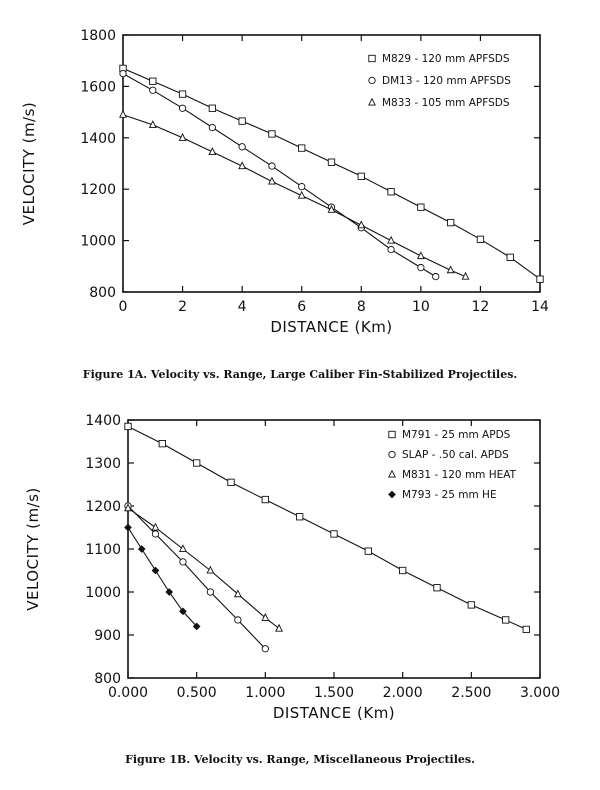 This screenshot has height=790, width=600. What do you see at coordinates (446, 59) in the screenshot?
I see `legend-entry: M829 - 120 mm APFSDS` at bounding box center [446, 59].